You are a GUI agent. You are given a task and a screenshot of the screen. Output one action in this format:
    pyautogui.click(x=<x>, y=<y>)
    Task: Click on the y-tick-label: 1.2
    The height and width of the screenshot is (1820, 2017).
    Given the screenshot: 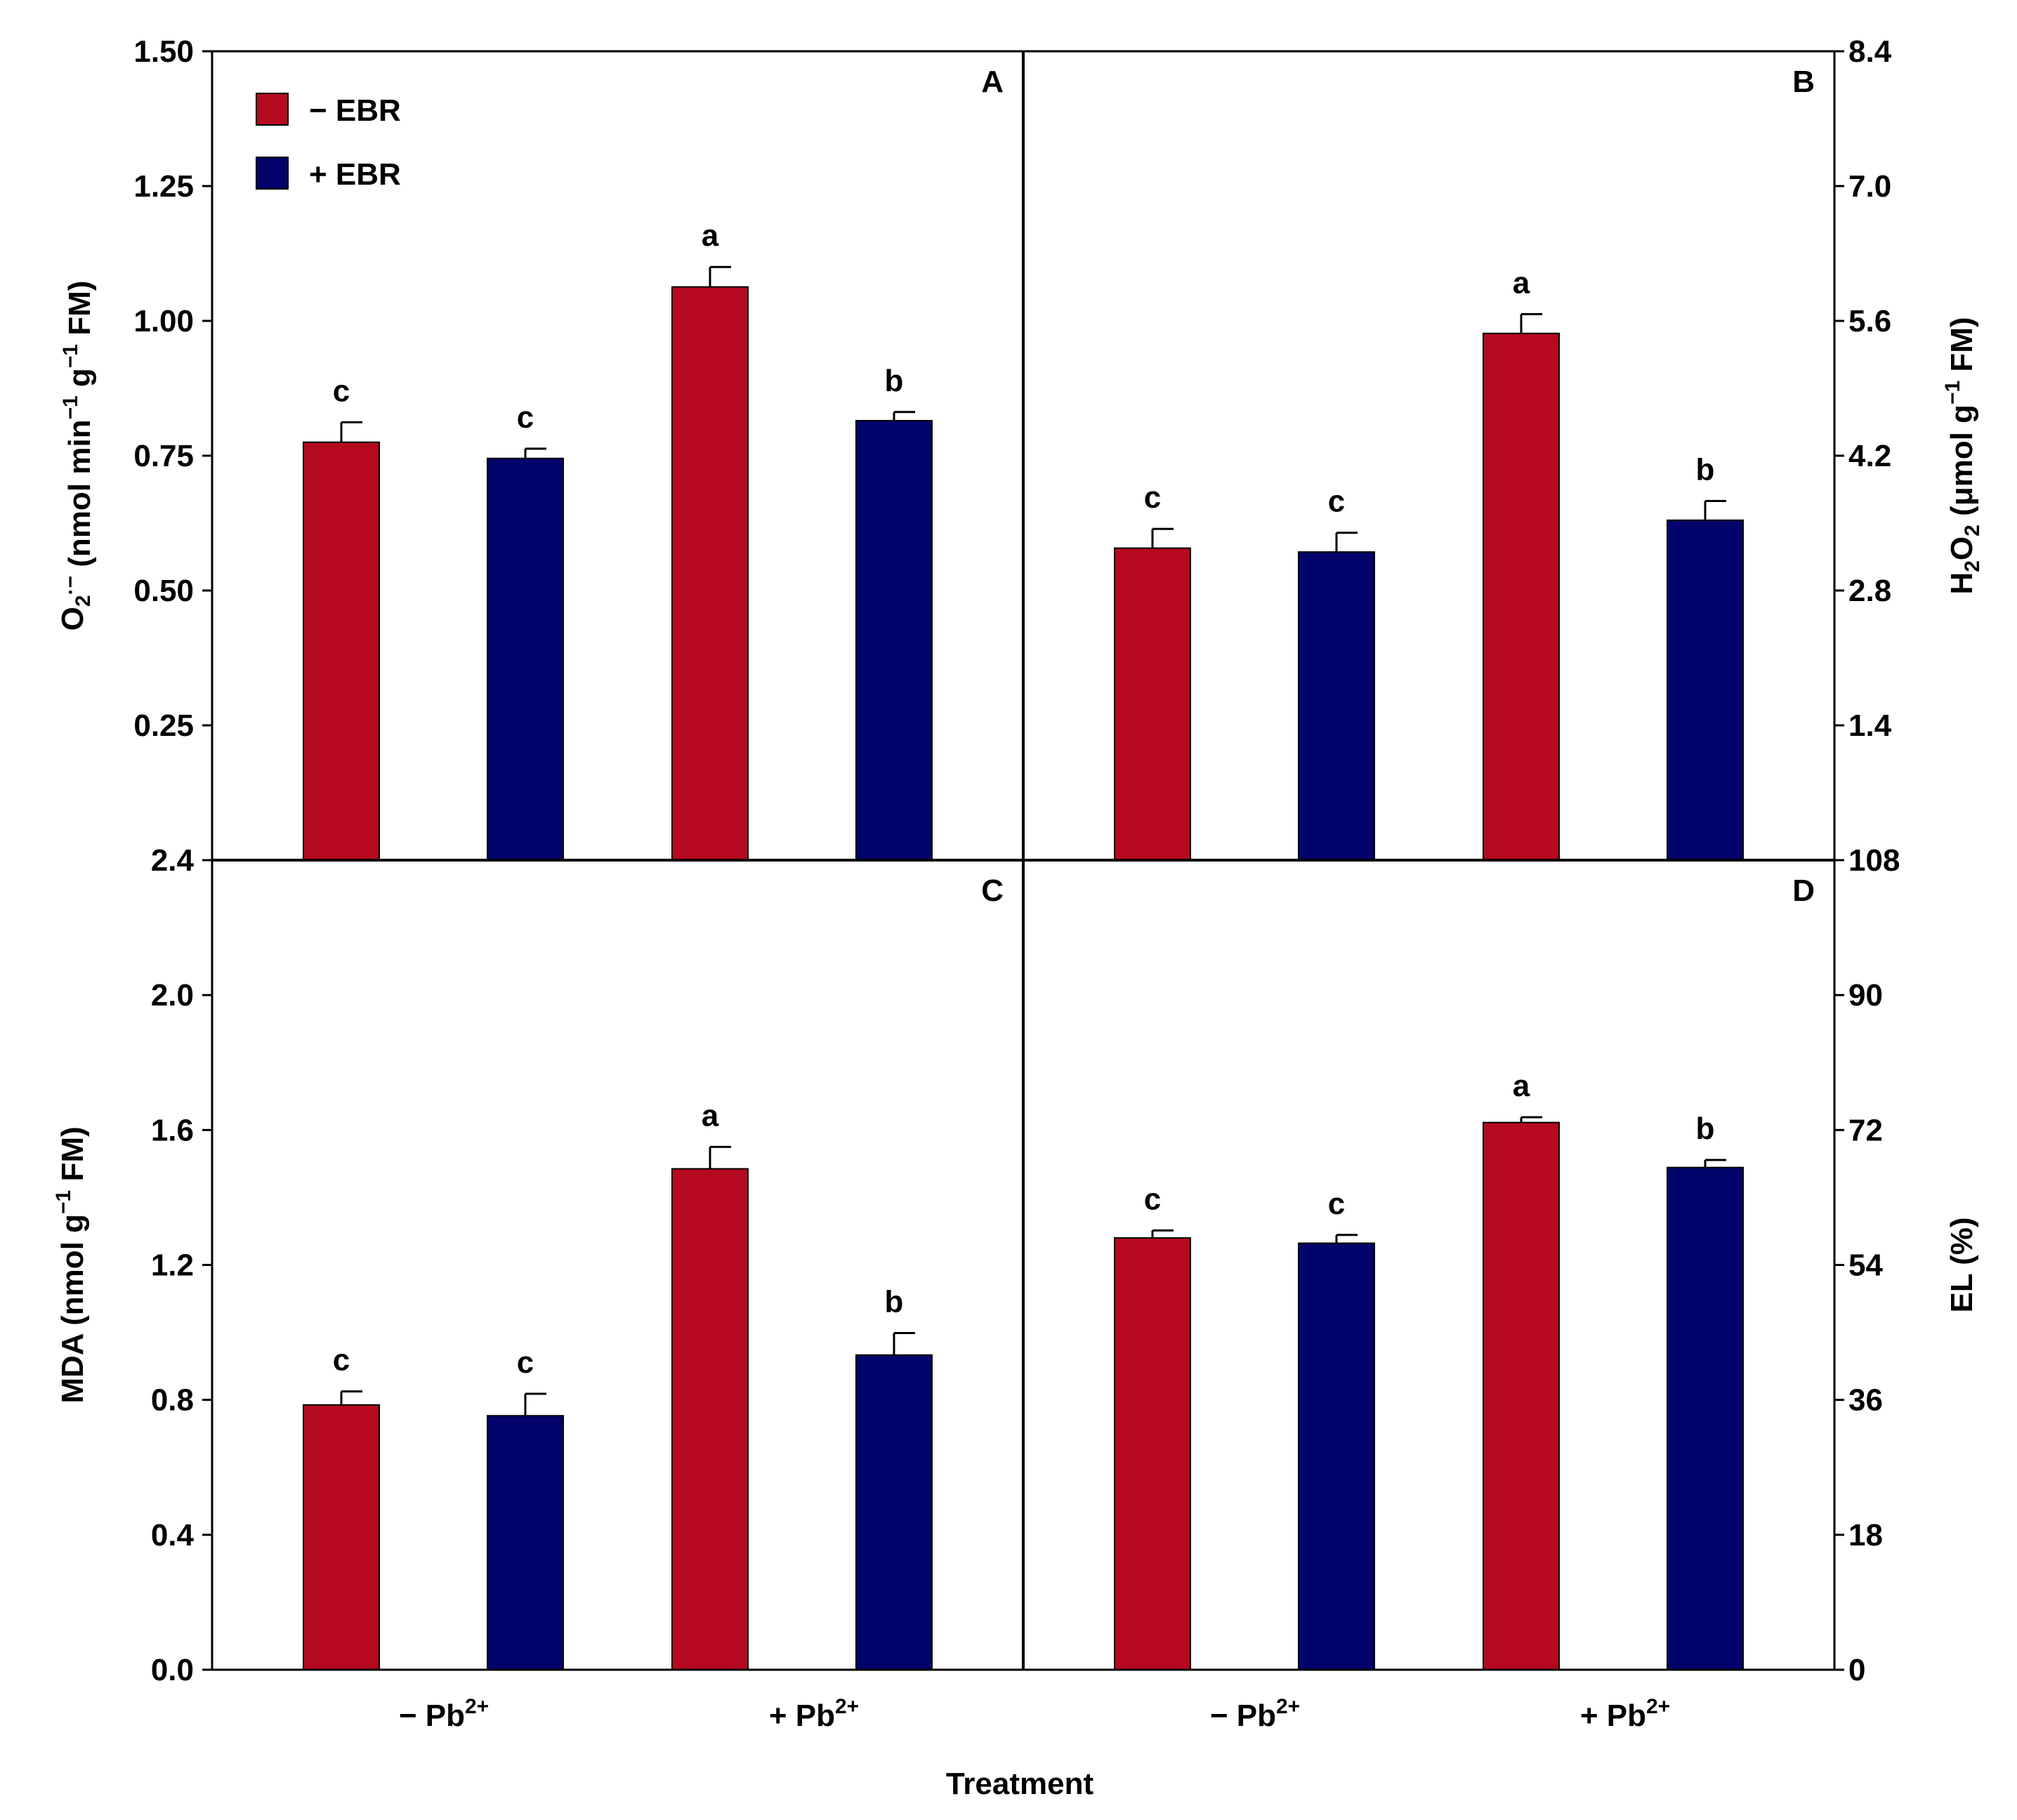 What is the action you would take?
    pyautogui.click(x=172, y=1265)
    